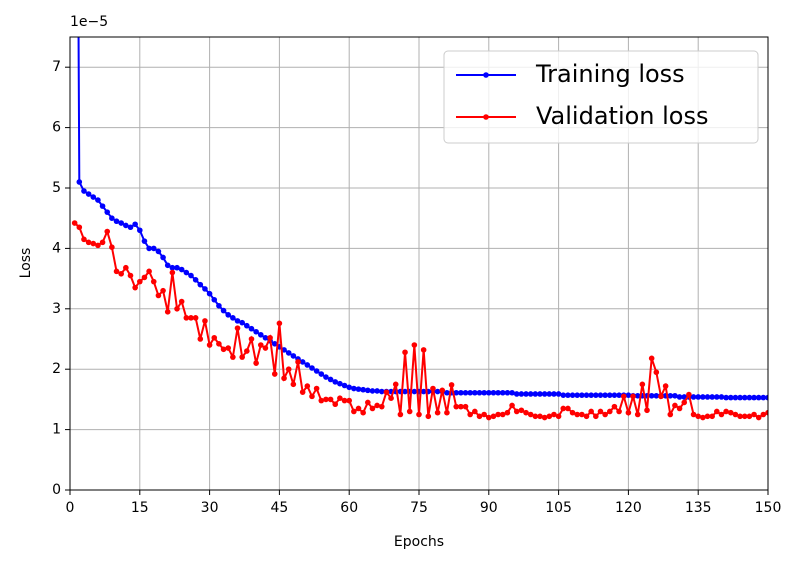  I want to click on x-tick-label: 30, so click(210, 508).